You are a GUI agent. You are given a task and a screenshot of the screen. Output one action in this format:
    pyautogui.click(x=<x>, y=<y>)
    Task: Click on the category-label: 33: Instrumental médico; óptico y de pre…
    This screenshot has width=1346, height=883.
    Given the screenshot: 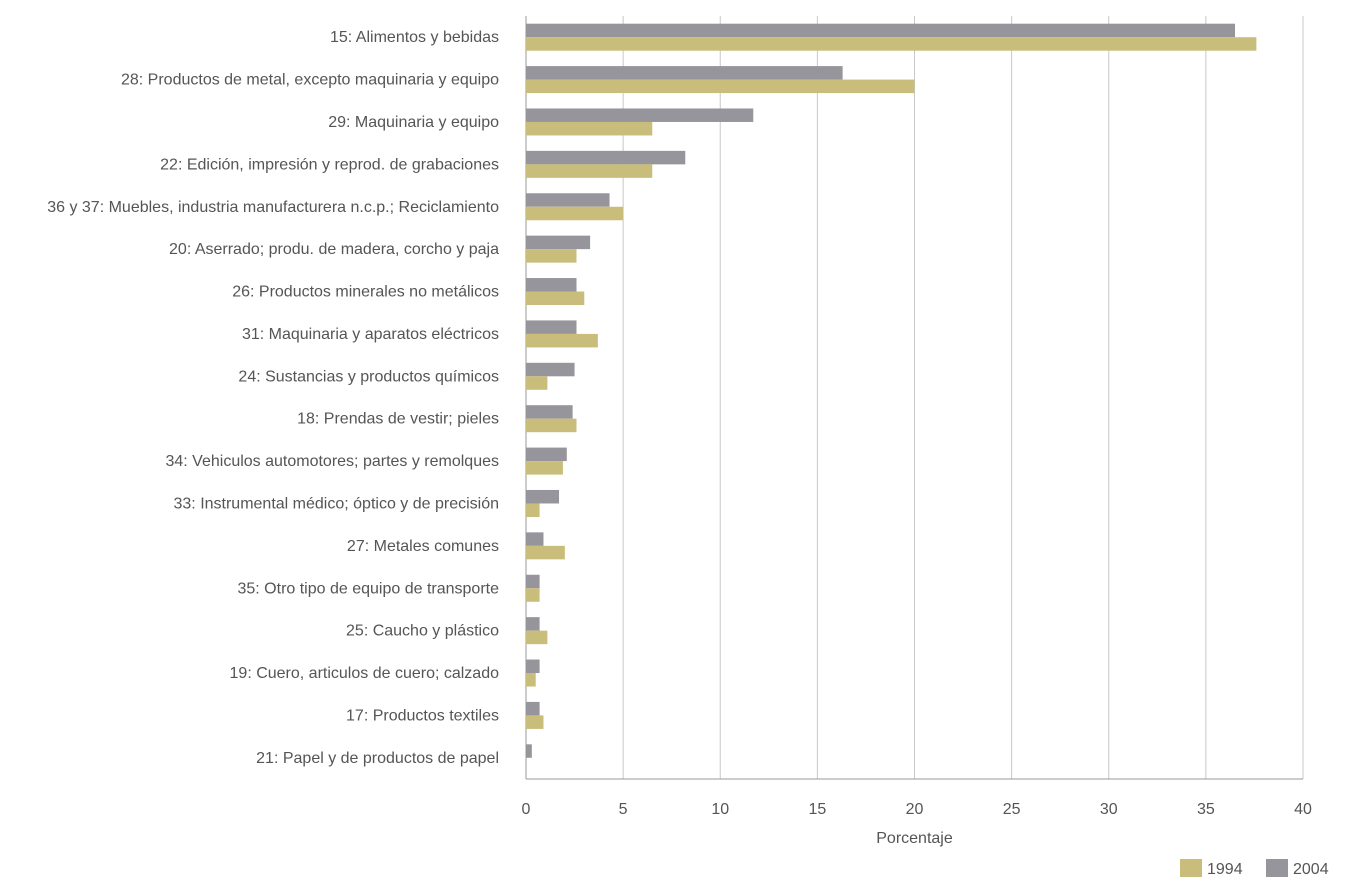 What is the action you would take?
    pyautogui.click(x=337, y=503)
    